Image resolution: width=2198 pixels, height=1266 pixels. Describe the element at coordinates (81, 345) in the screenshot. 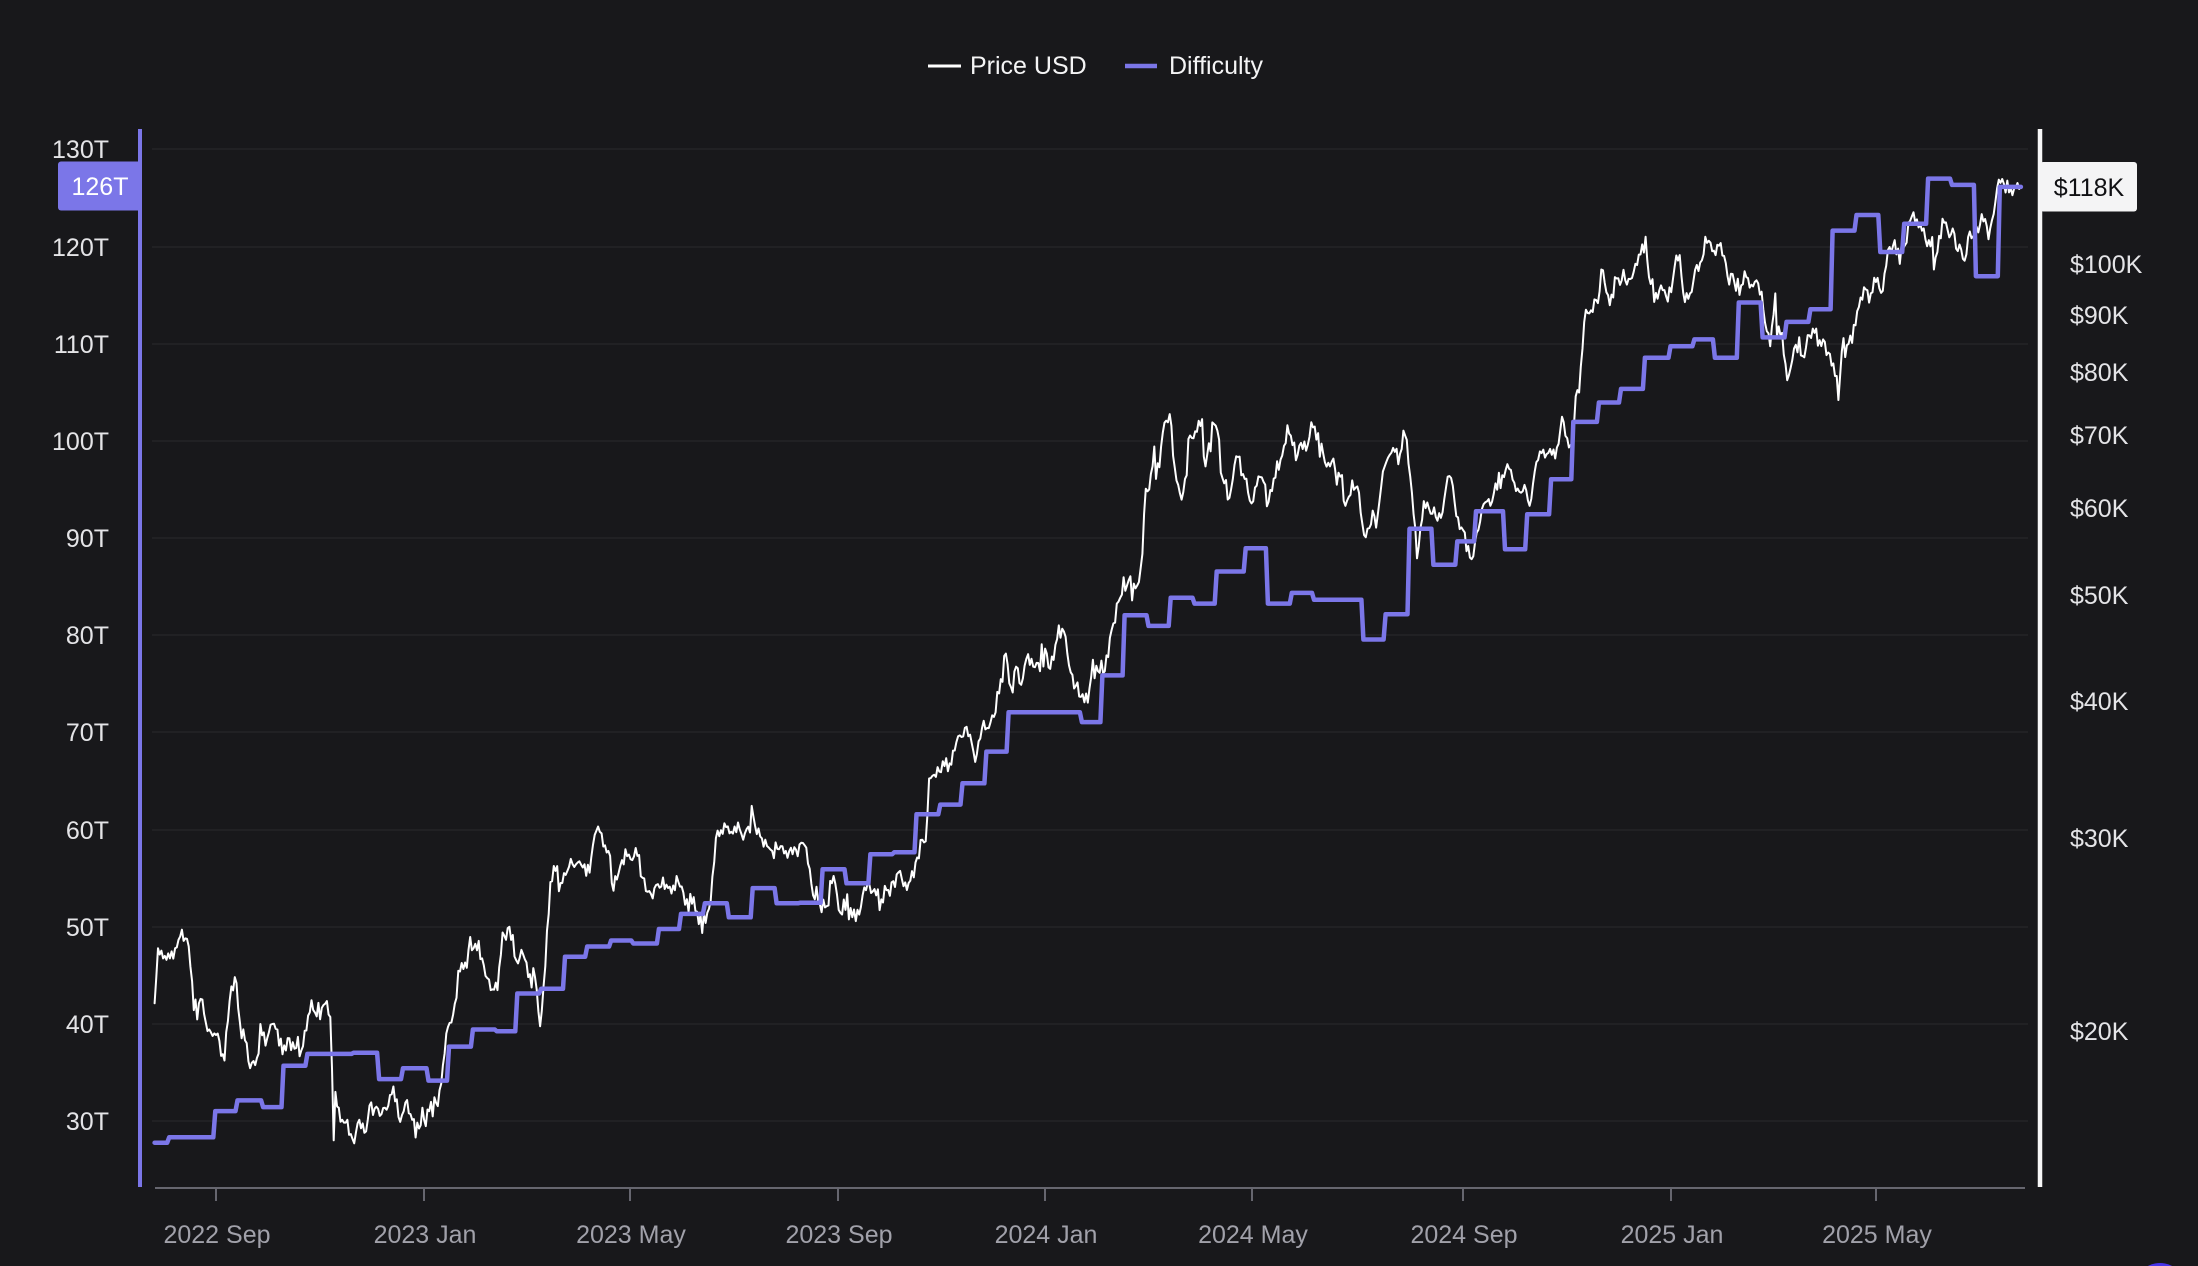

I see `svg-text: 110T` at that location.